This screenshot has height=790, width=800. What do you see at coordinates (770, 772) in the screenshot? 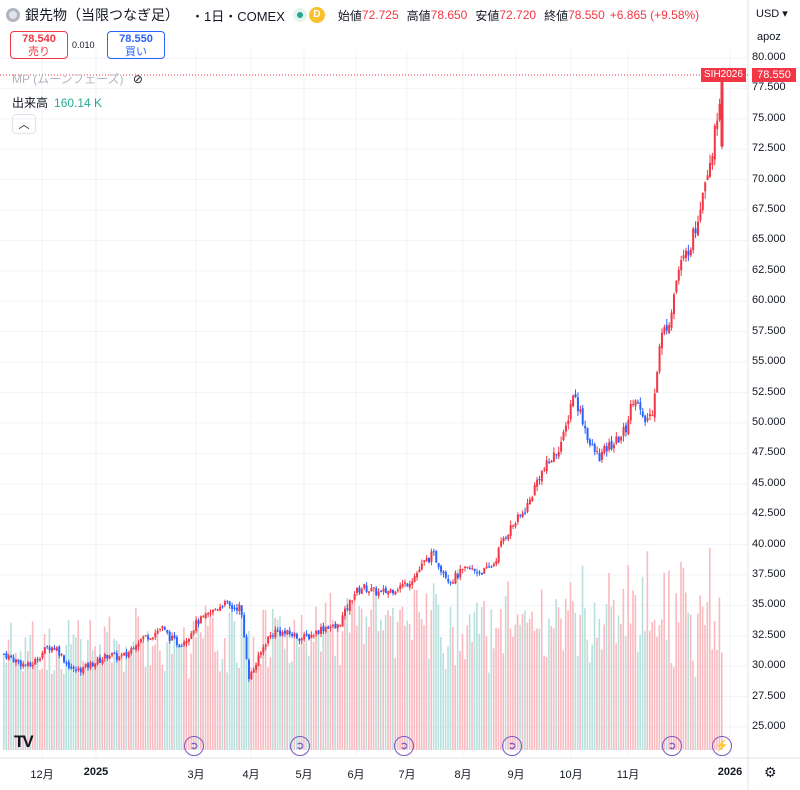
I see `gear-icon: ⚙` at bounding box center [770, 772].